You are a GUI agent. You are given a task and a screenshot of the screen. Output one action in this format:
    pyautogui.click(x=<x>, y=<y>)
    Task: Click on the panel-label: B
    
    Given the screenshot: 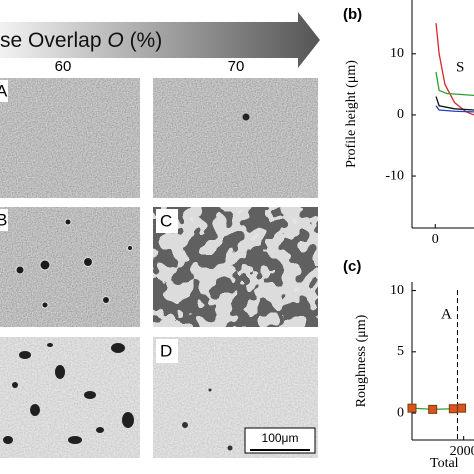 What is the action you would take?
    pyautogui.click(x=3, y=219)
    